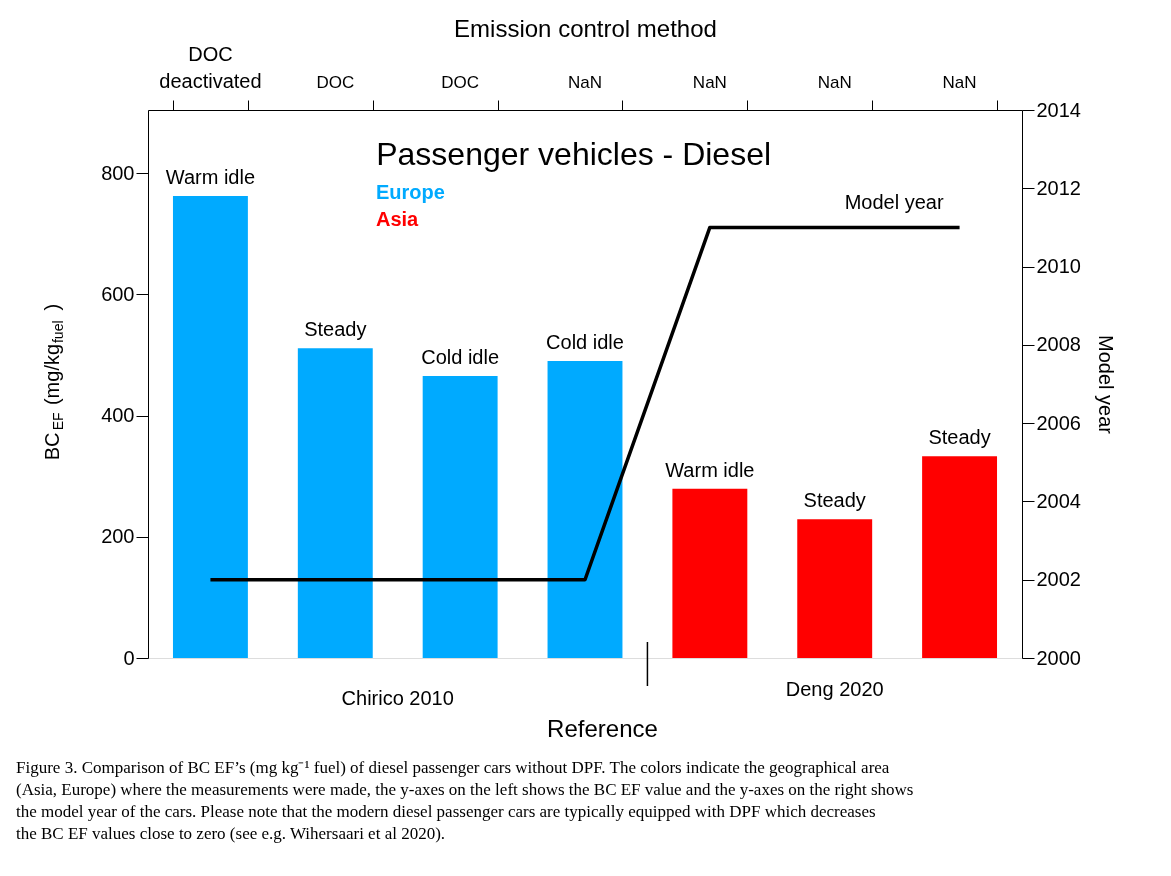 The width and height of the screenshot is (1171, 876). I want to click on series-label: Model year, so click(894, 202).